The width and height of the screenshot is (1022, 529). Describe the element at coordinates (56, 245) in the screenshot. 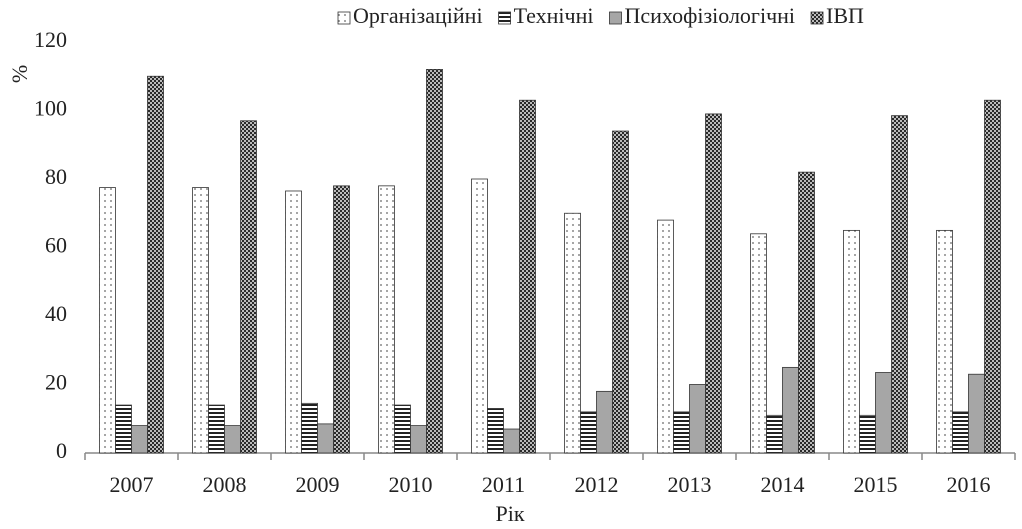

I see `y-tick-label: 60` at that location.